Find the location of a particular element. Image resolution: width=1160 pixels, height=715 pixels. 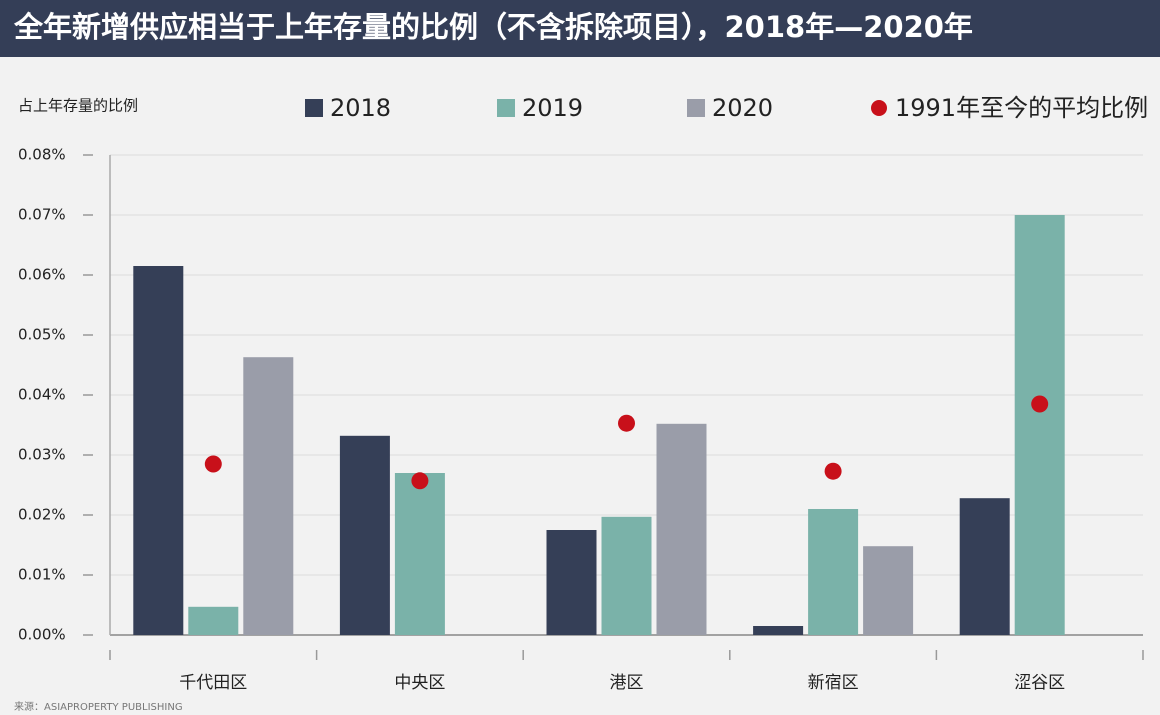

legend-label: 1991年至今的平均比例 is located at coordinates (1021, 108).